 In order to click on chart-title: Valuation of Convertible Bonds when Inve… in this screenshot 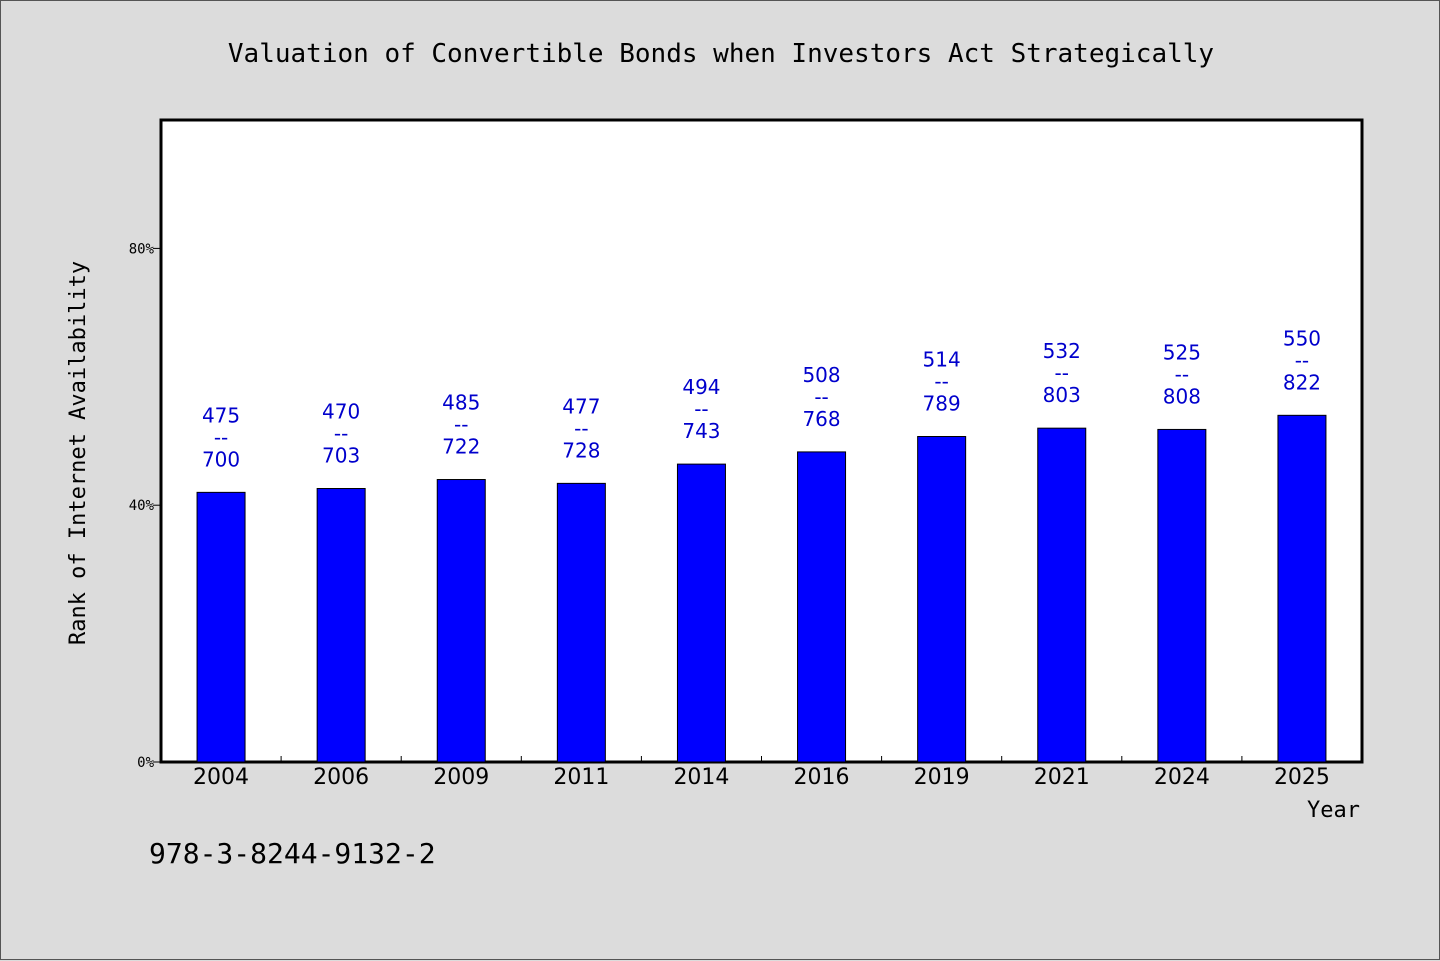, I will do `click(721, 54)`.